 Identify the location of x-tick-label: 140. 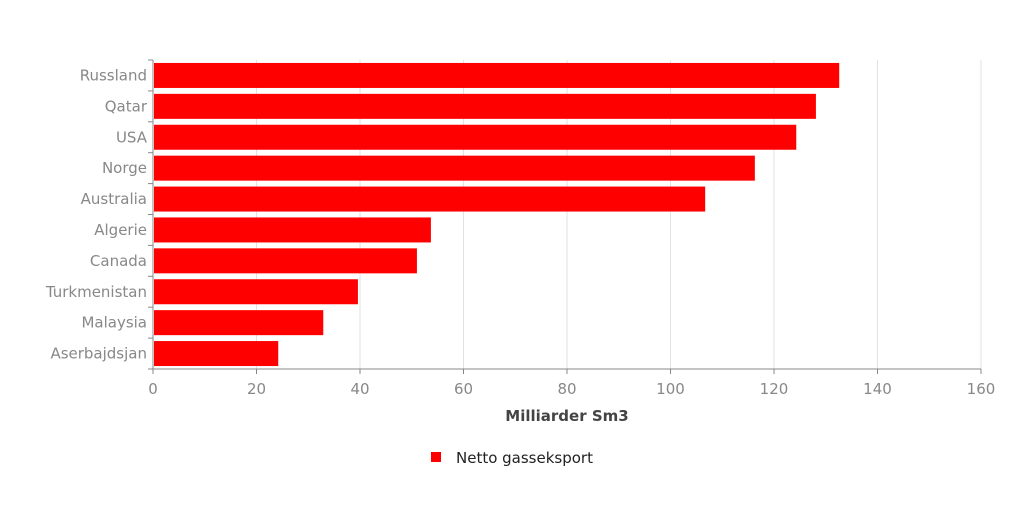
(877, 389).